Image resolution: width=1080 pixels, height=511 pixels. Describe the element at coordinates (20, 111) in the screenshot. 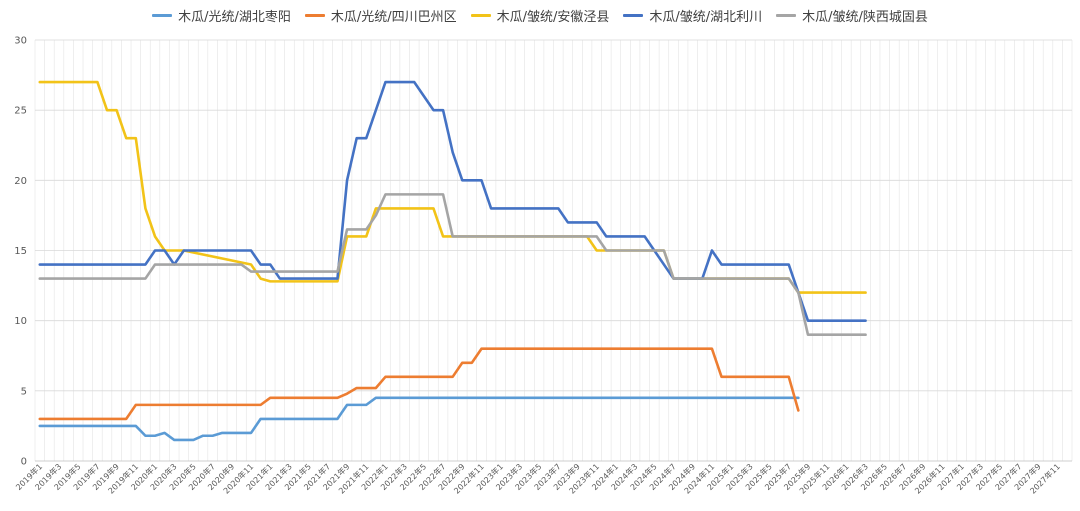

I see `y-tick-label: 25` at that location.